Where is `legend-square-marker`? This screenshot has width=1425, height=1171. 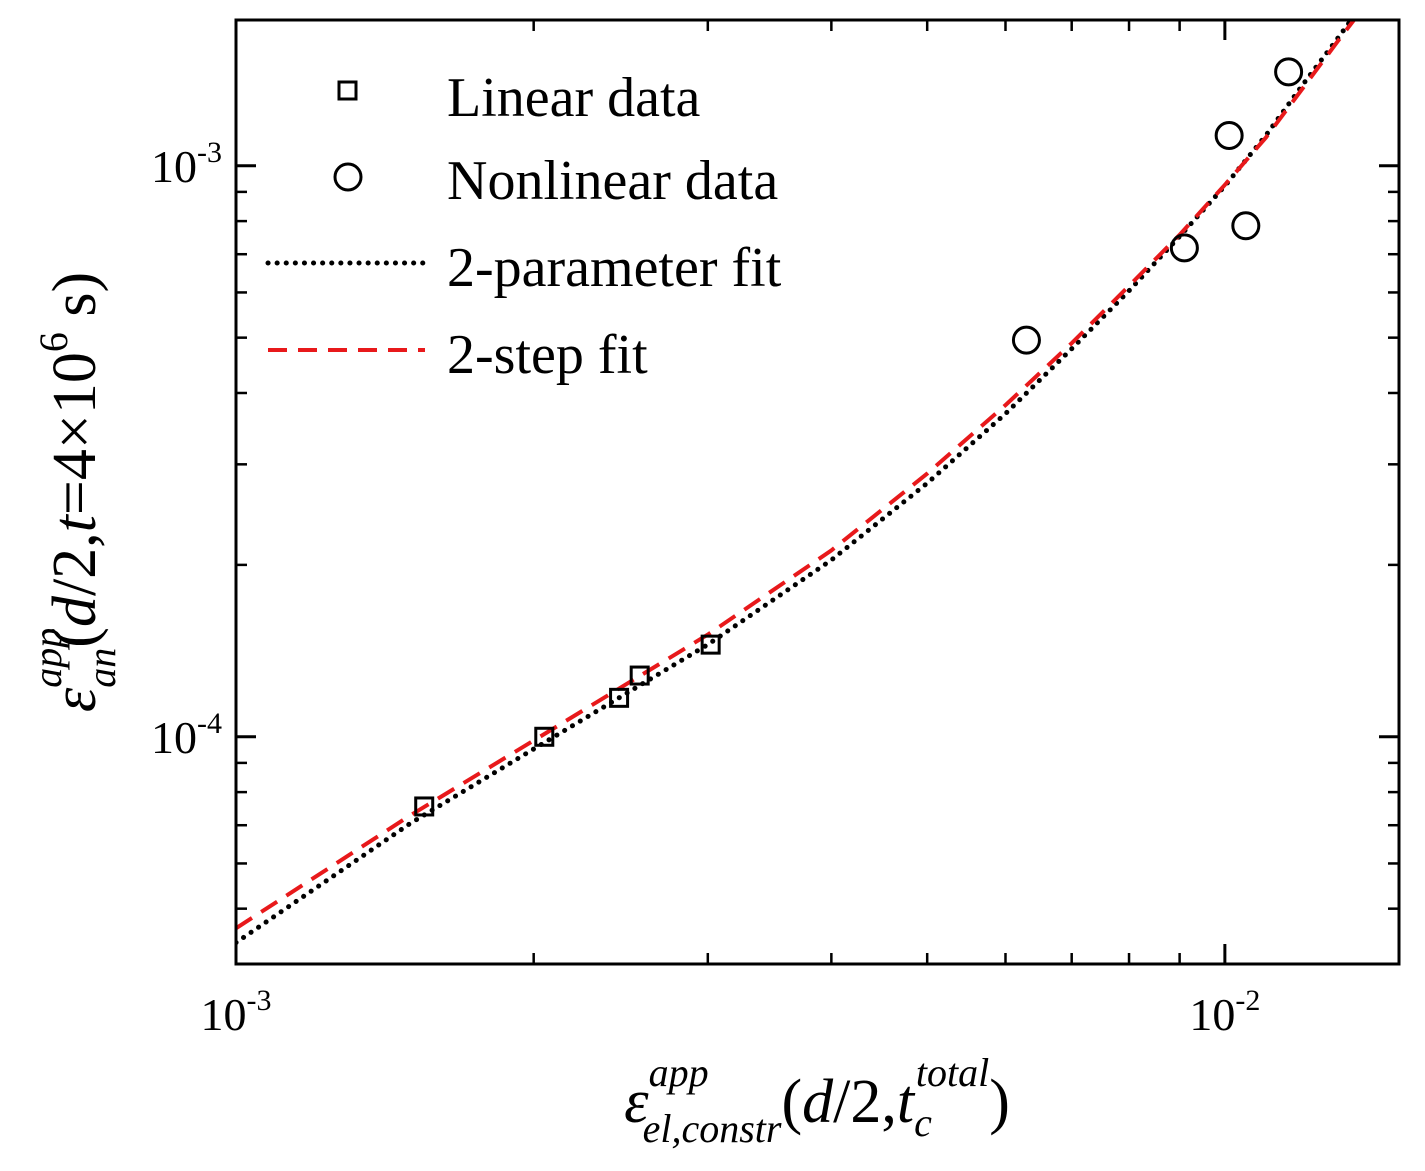
legend-square-marker is located at coordinates (347, 90).